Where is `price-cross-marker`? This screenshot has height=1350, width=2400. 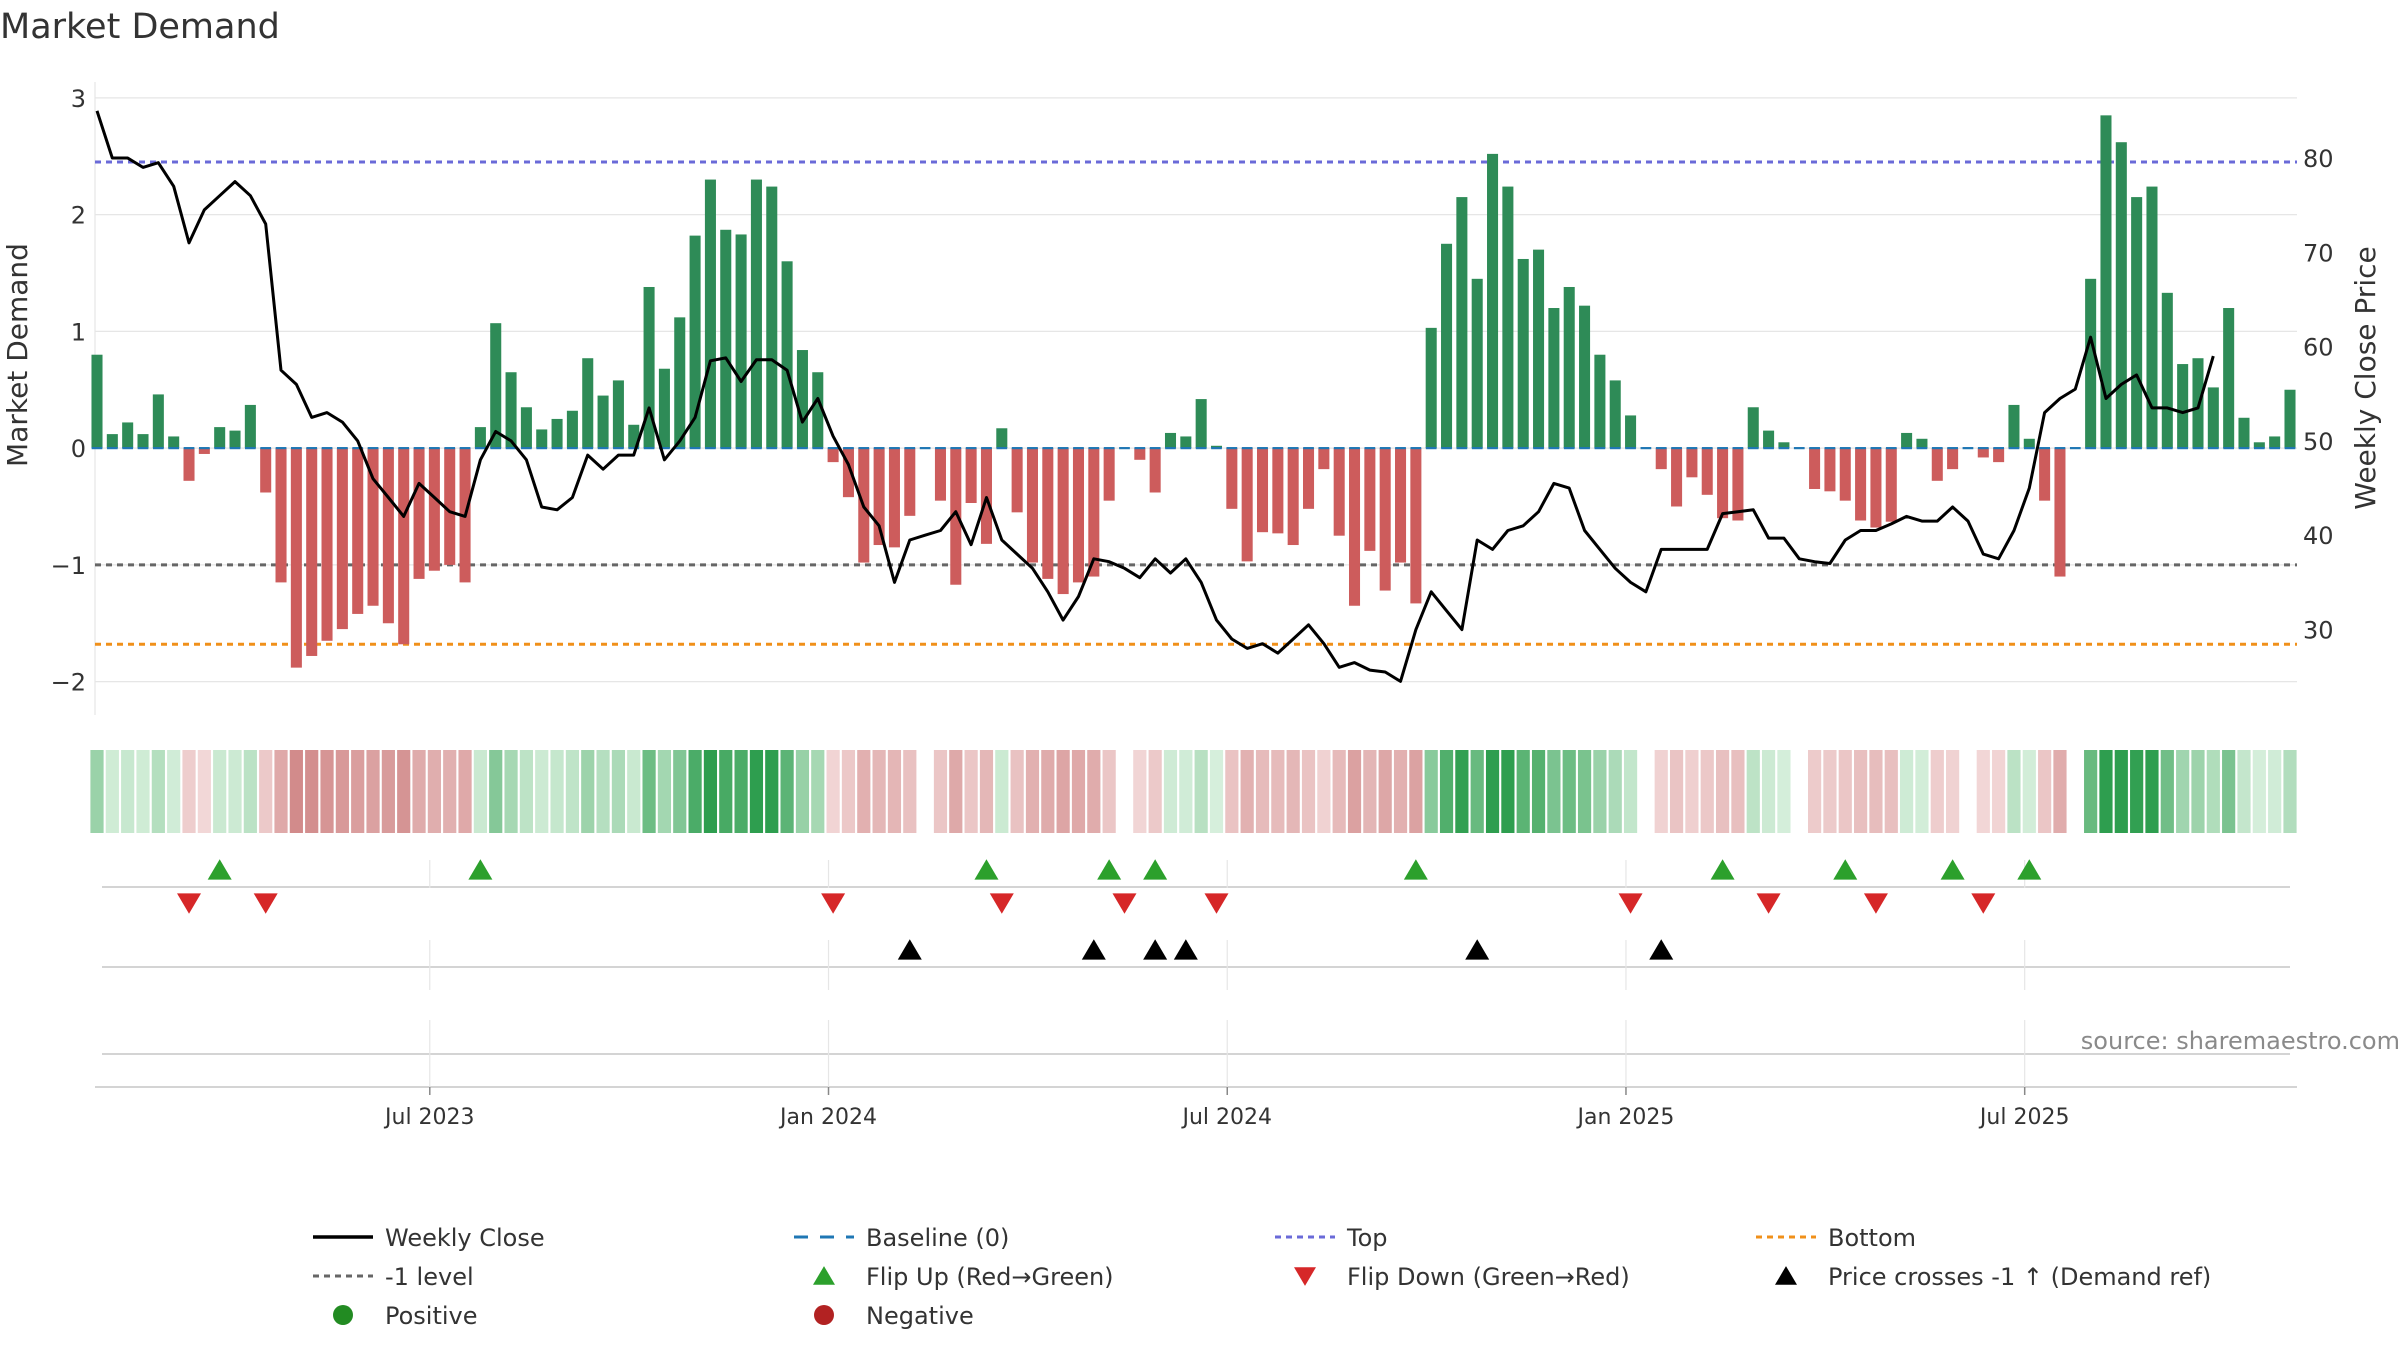 price-cross-marker is located at coordinates (1477, 949).